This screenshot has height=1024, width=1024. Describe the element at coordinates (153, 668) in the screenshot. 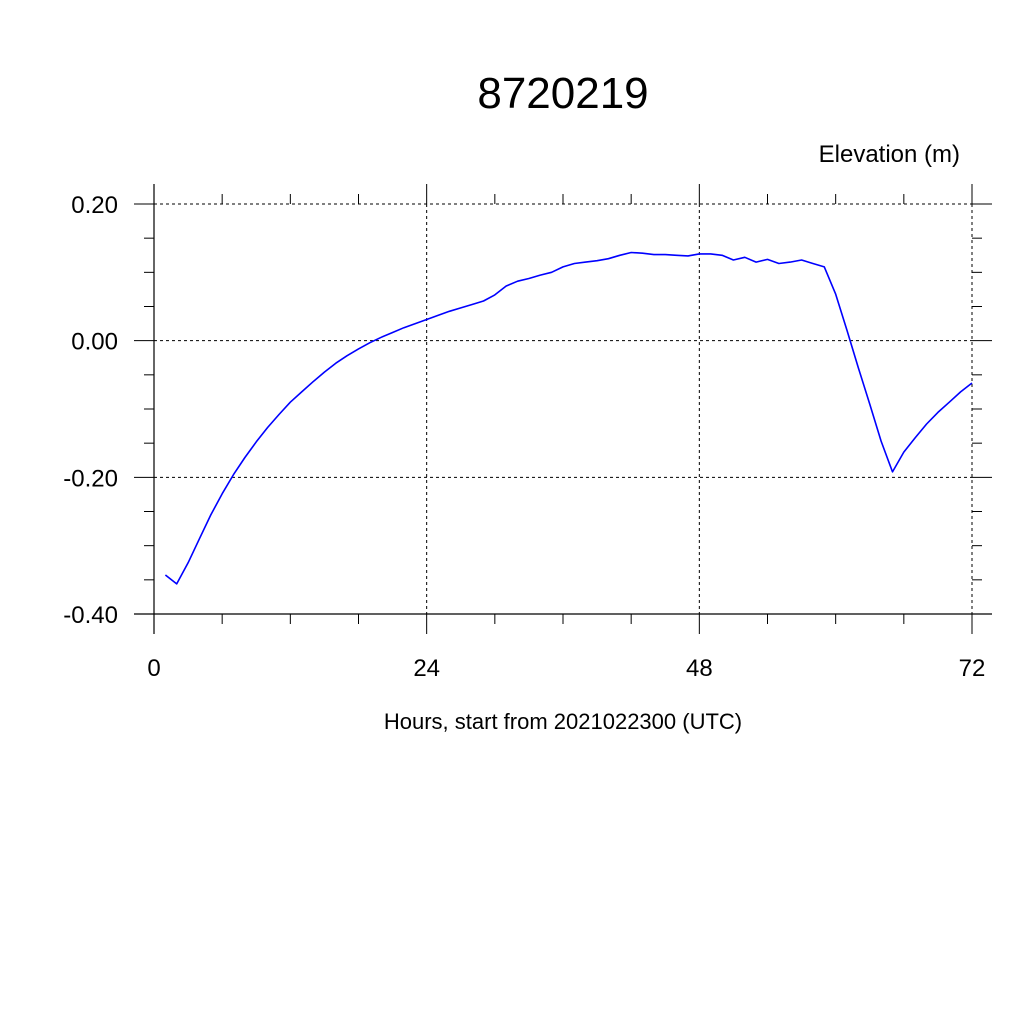

I see `x-tick-label: 0` at that location.